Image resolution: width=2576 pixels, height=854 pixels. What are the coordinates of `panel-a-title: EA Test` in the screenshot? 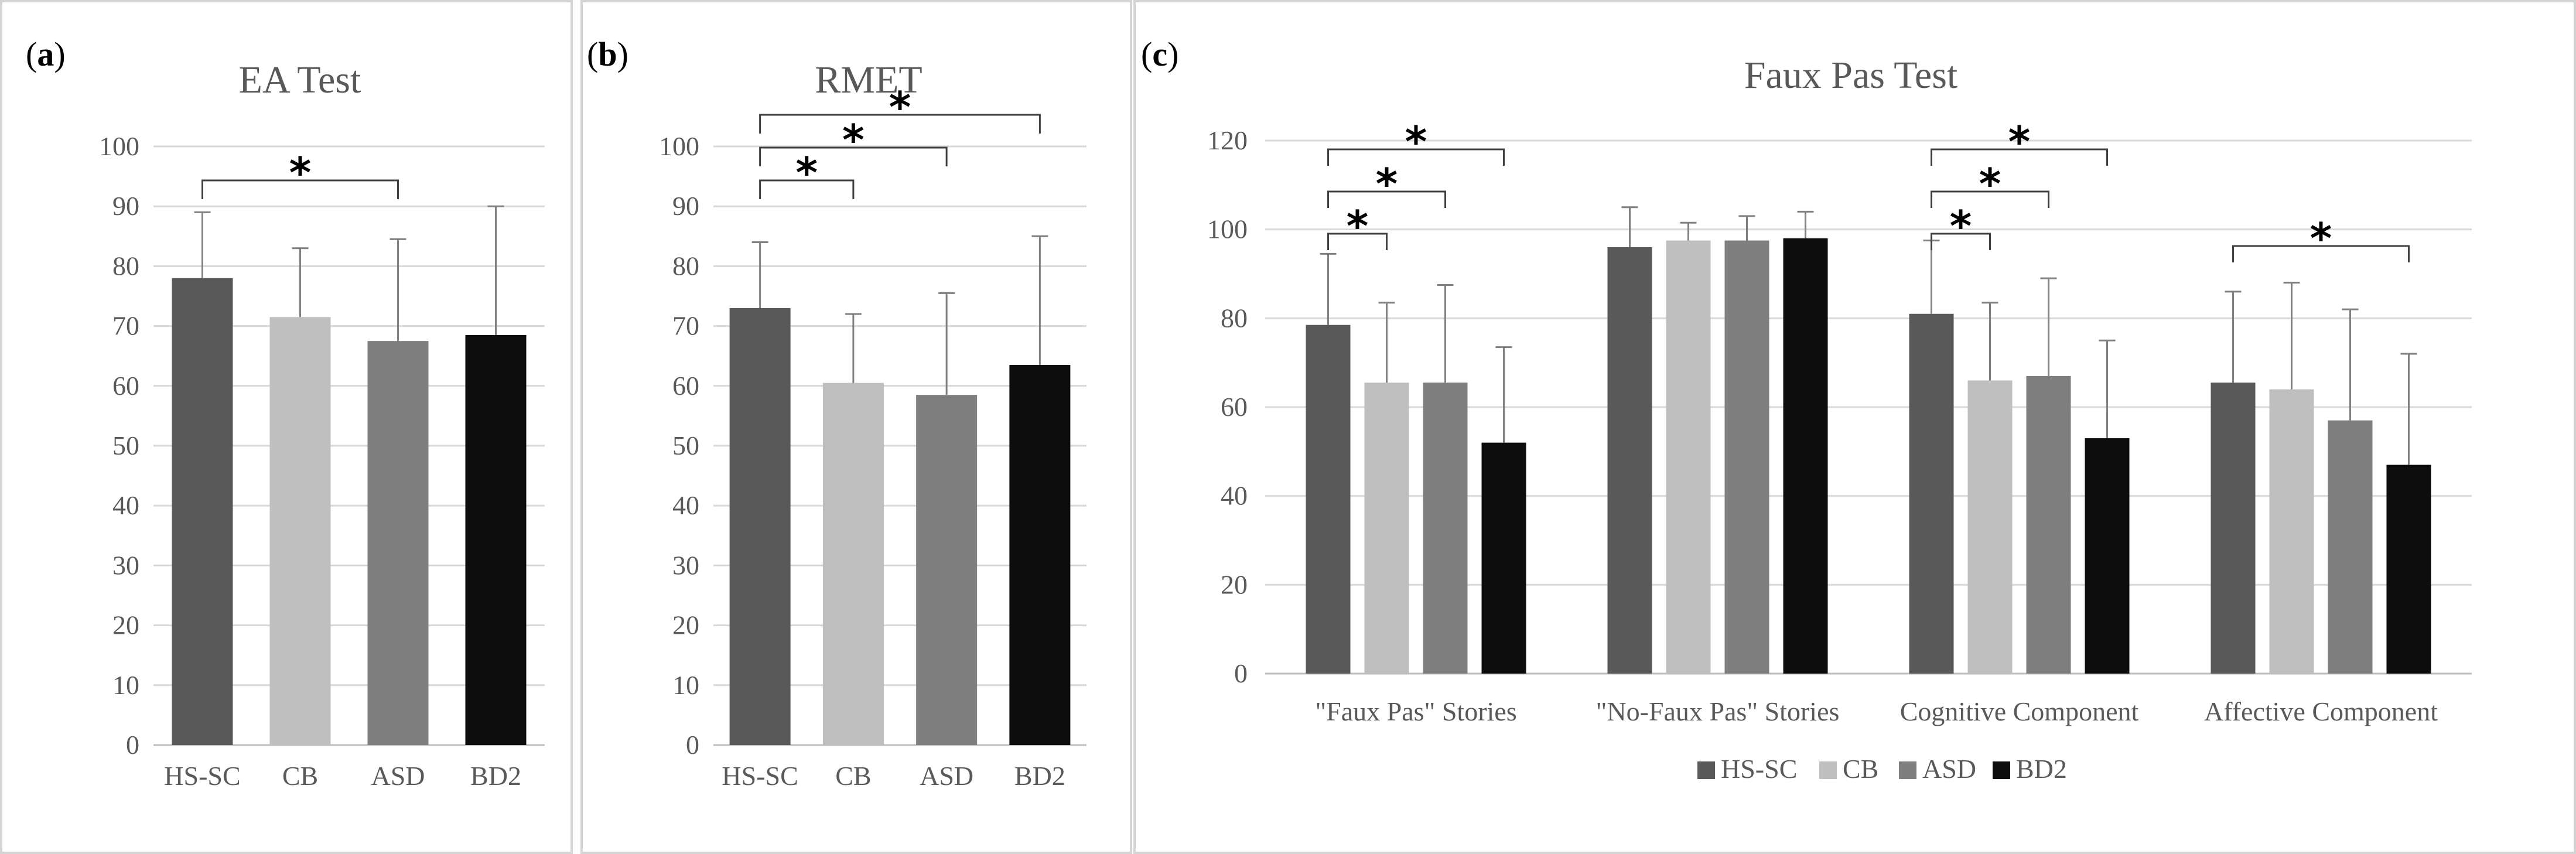 It's located at (300, 80).